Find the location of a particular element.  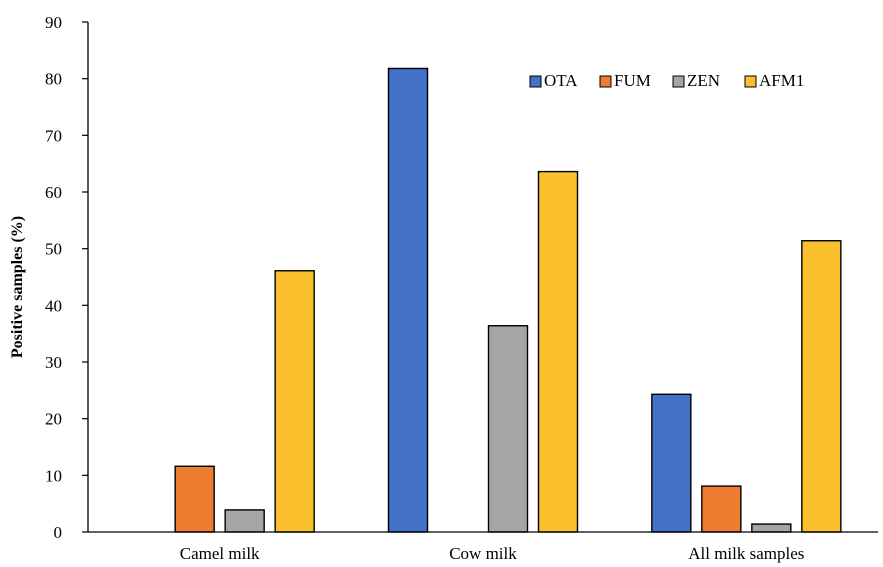

x-category-label: All milk samples is located at coordinates (746, 553).